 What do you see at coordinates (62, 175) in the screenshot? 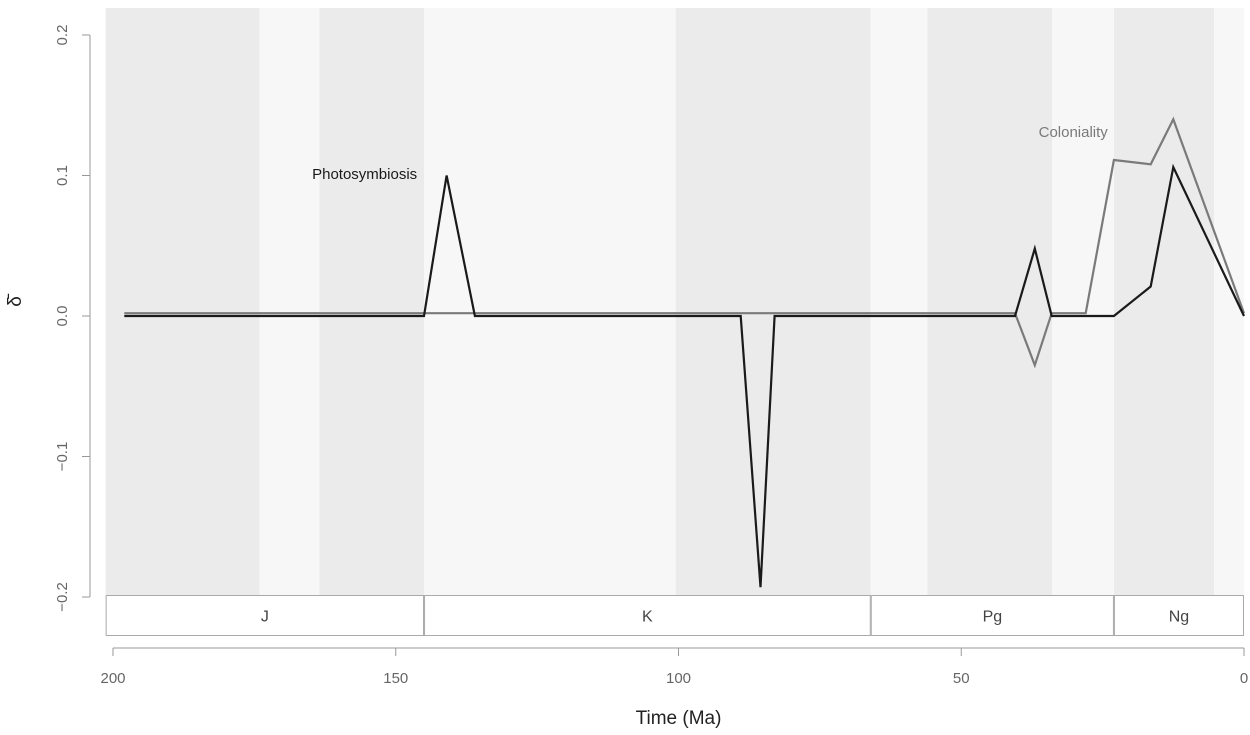
I see `y-tick-label-3: 0.1` at bounding box center [62, 175].